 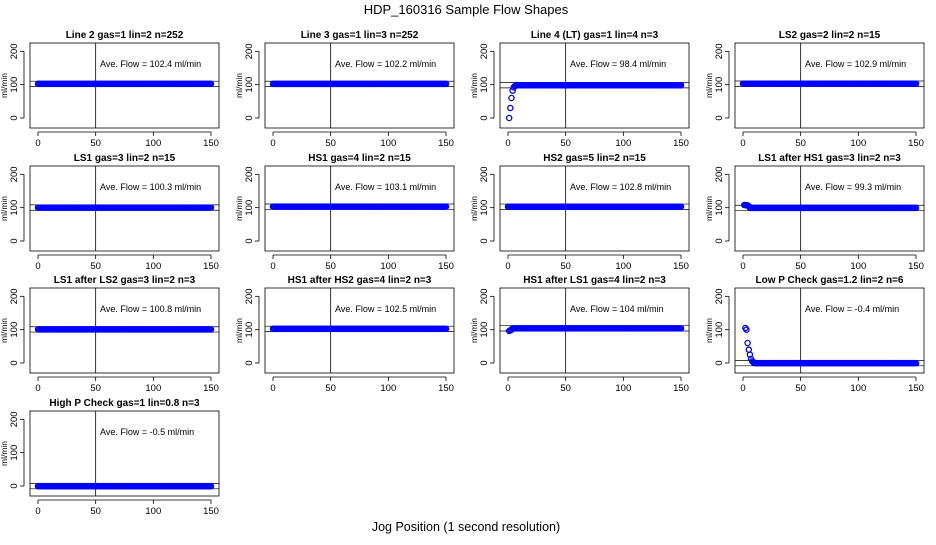 What do you see at coordinates (360, 280) in the screenshot?
I see `panel-title: HS1 after HS2 gas=4 lin=2 n=3` at bounding box center [360, 280].